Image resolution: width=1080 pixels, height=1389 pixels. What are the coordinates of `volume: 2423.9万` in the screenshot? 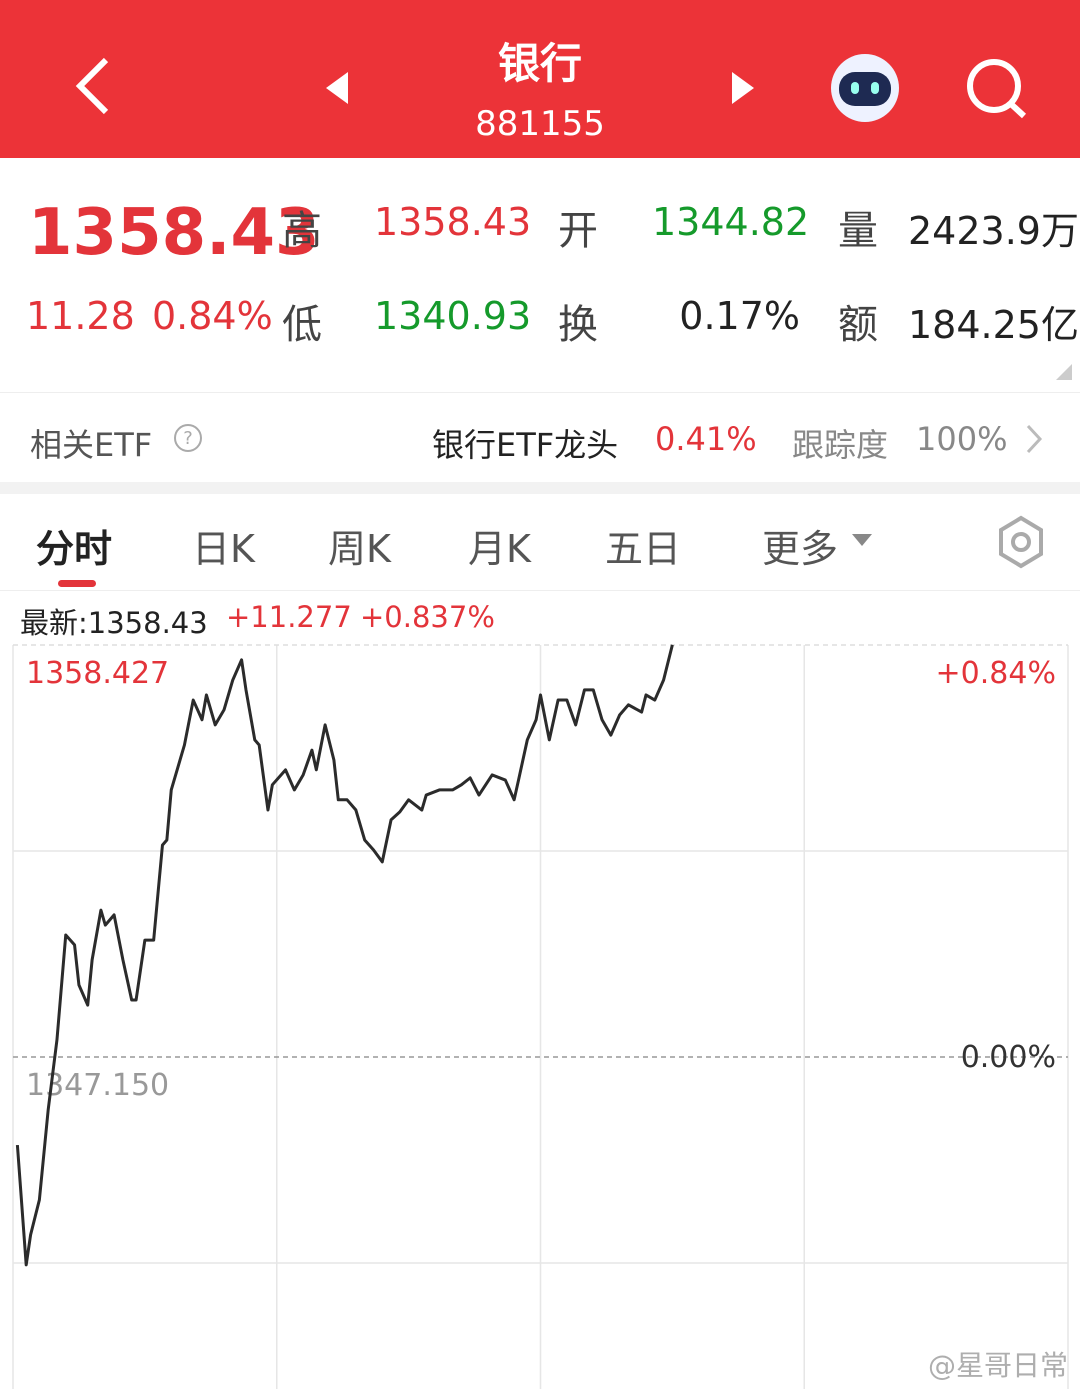 It's located at (993, 231).